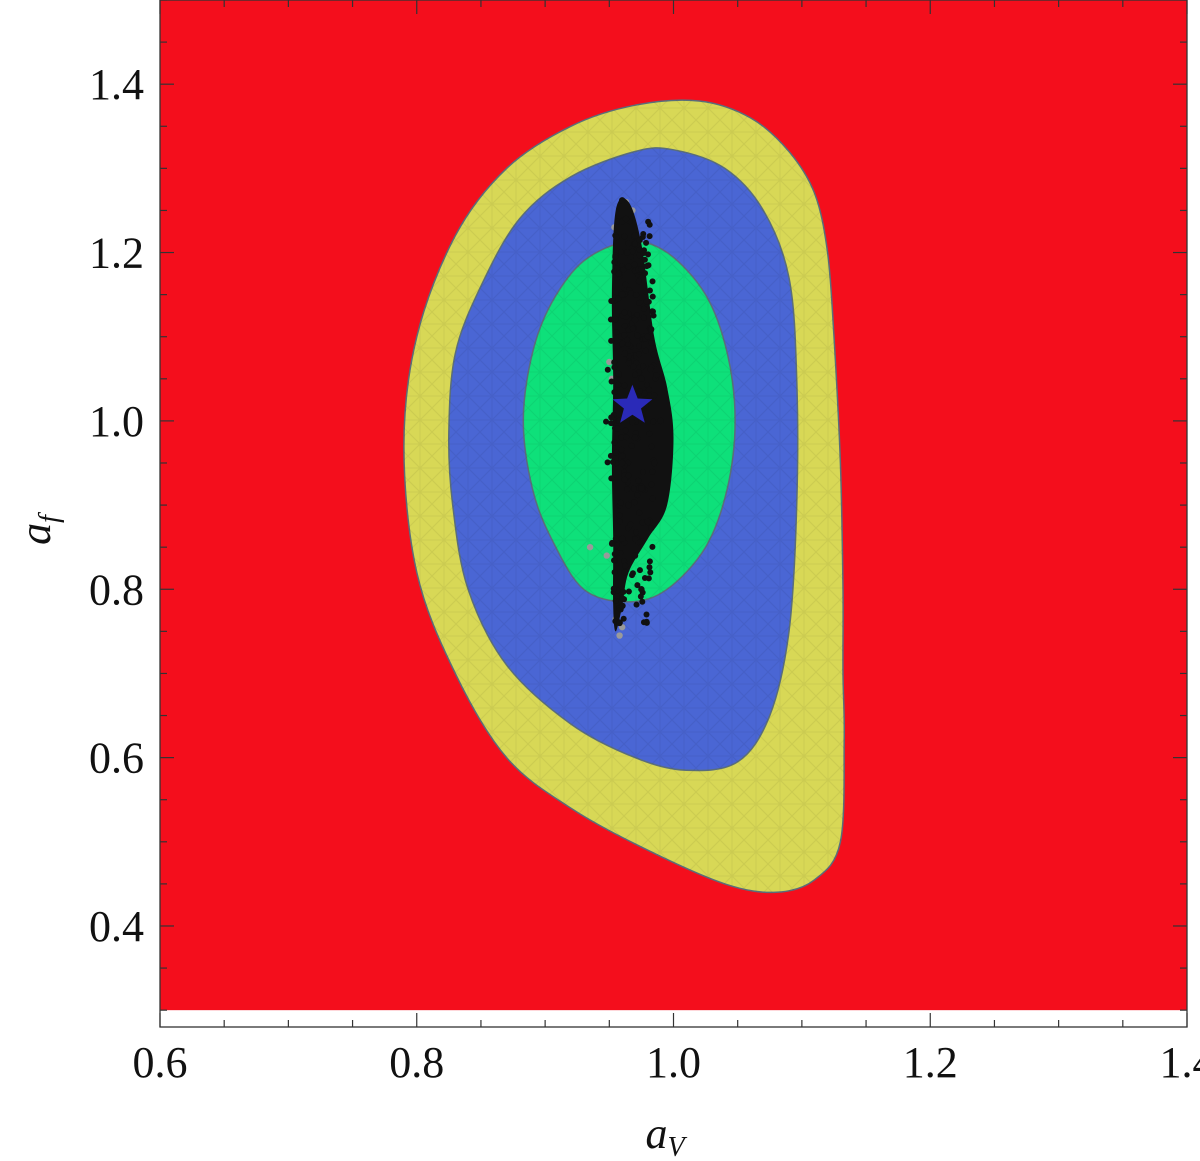 The width and height of the screenshot is (1200, 1161). I want to click on y-tick-label: 0.8, so click(116, 589).